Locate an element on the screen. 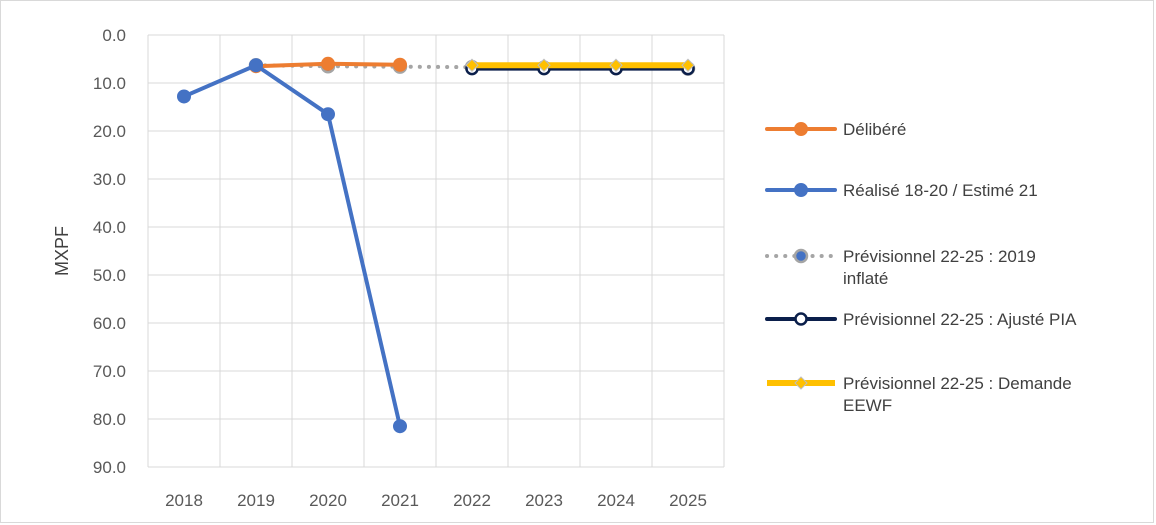 The image size is (1156, 525). legend-label: Réalisé 18-20 / Estimé 21 is located at coordinates (940, 190).